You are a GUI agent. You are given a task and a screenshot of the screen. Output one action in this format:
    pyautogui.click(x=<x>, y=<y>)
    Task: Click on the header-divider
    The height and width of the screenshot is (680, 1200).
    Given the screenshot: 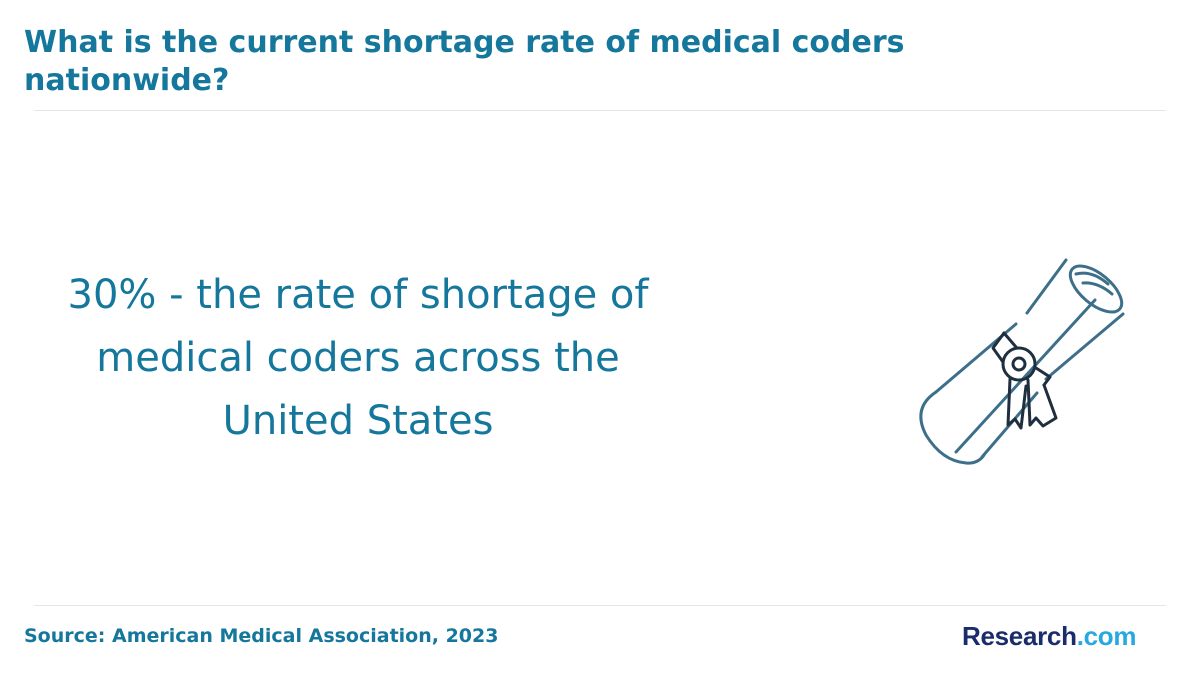 What is the action you would take?
    pyautogui.click(x=600, y=110)
    